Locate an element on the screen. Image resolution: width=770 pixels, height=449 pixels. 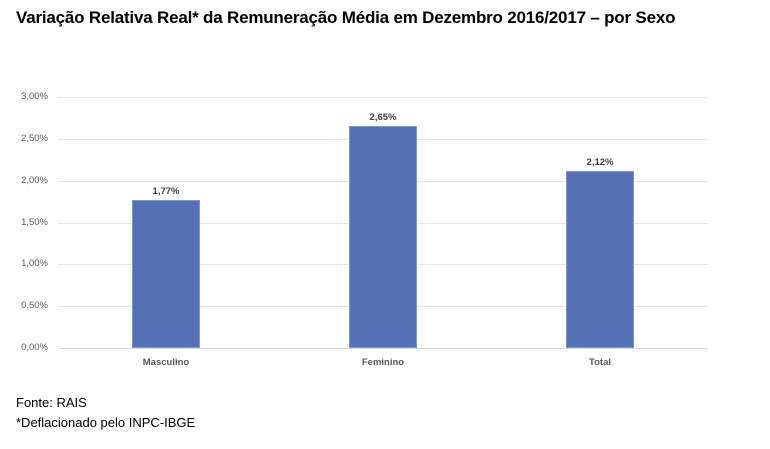
y-tick-label: 2,50% is located at coordinates (34, 138).